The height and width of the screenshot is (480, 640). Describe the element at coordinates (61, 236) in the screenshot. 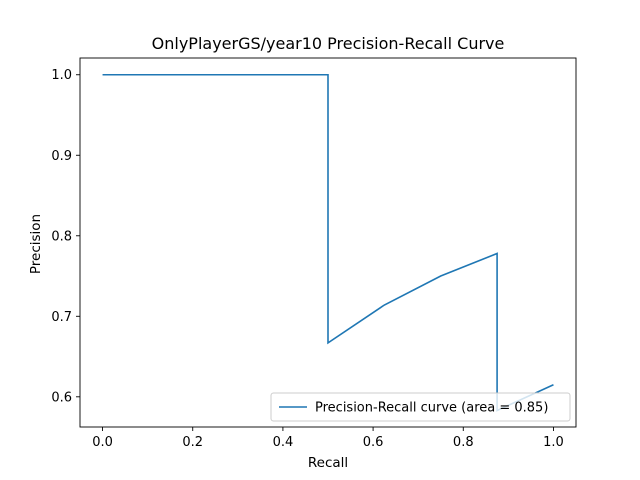

I see `y-tick-label: 0.8` at that location.